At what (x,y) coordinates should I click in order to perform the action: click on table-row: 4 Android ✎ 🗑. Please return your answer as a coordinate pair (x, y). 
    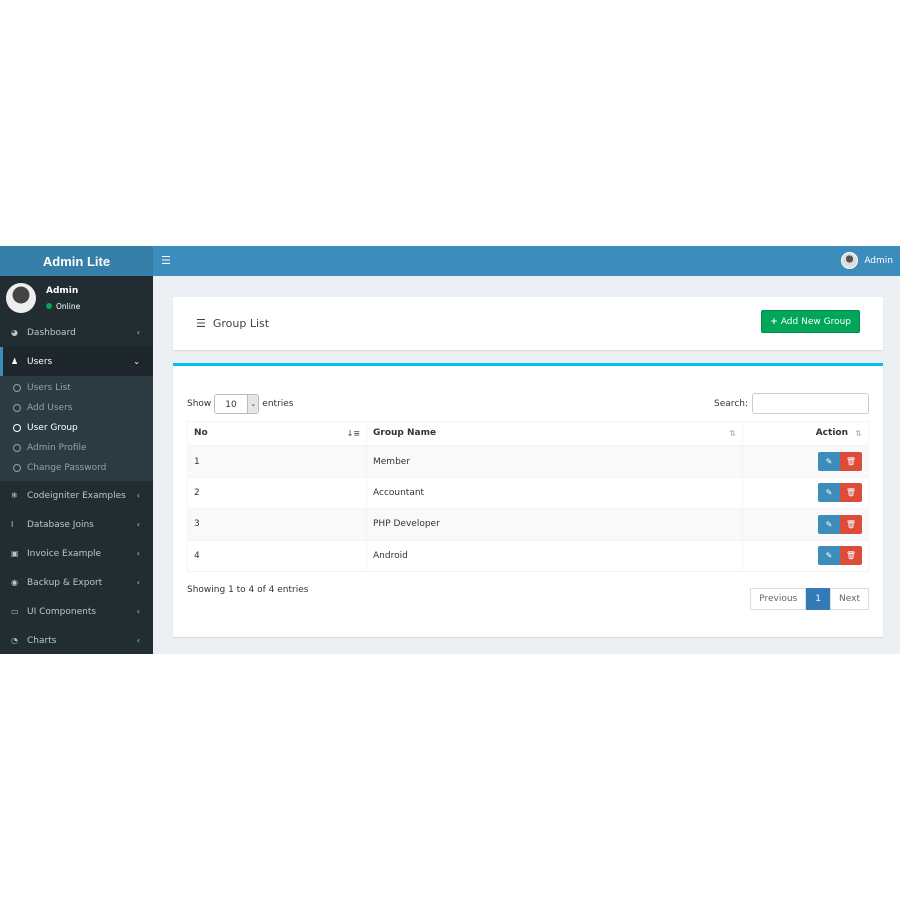
    Looking at the image, I should click on (528, 555).